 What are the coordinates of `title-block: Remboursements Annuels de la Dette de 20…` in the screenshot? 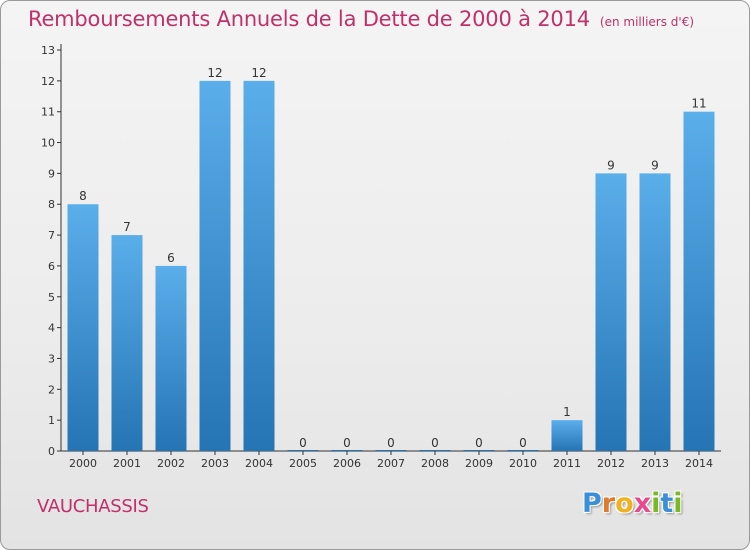 It's located at (361, 19).